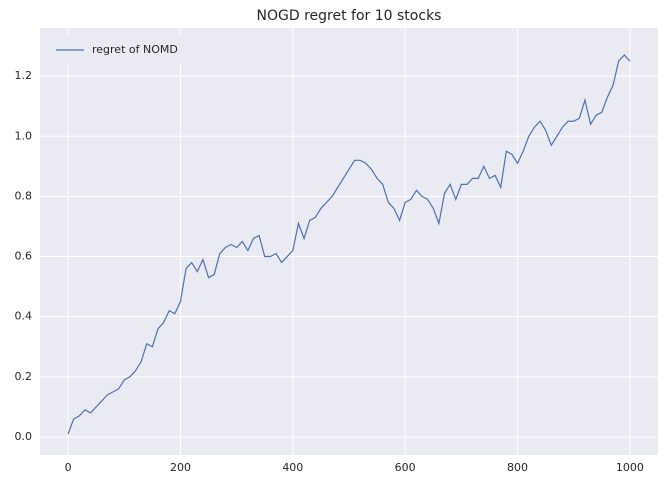  I want to click on y-tick-label: 1.0, so click(24, 135).